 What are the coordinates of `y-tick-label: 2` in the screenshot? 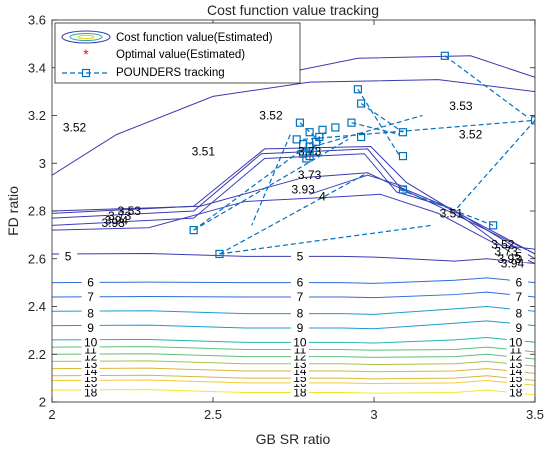 It's located at (42, 402).